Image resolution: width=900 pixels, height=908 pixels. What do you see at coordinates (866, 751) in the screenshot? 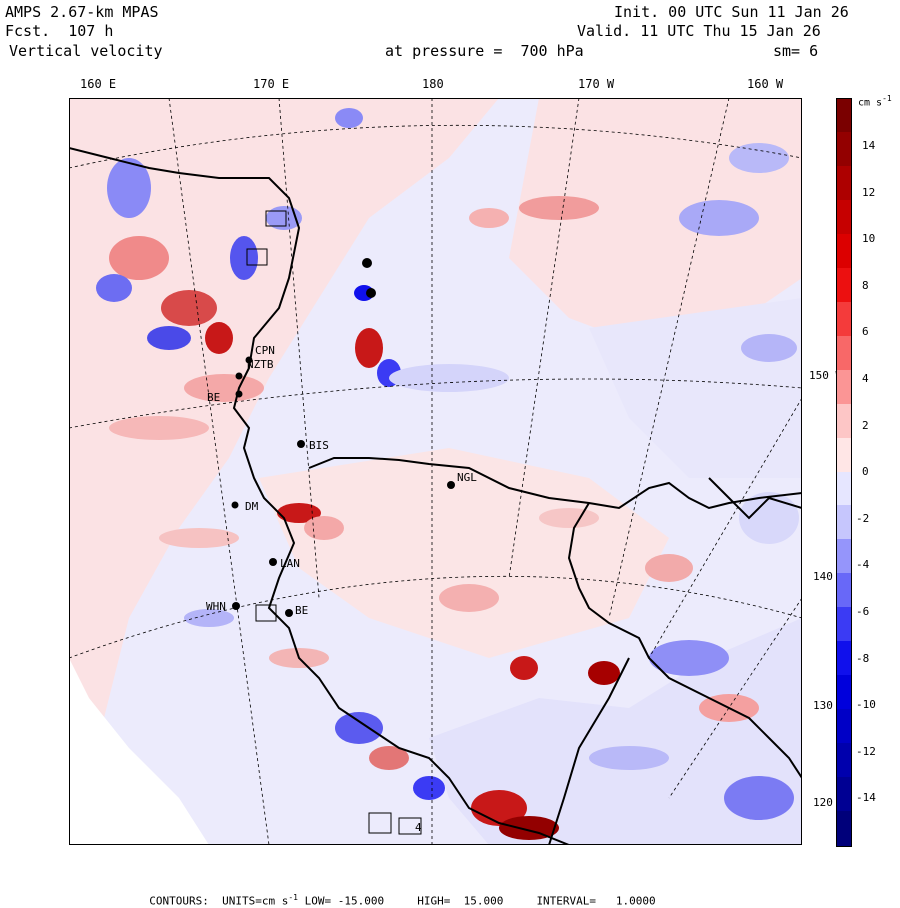
I see `colorbar-tick-label: -12` at bounding box center [866, 751].